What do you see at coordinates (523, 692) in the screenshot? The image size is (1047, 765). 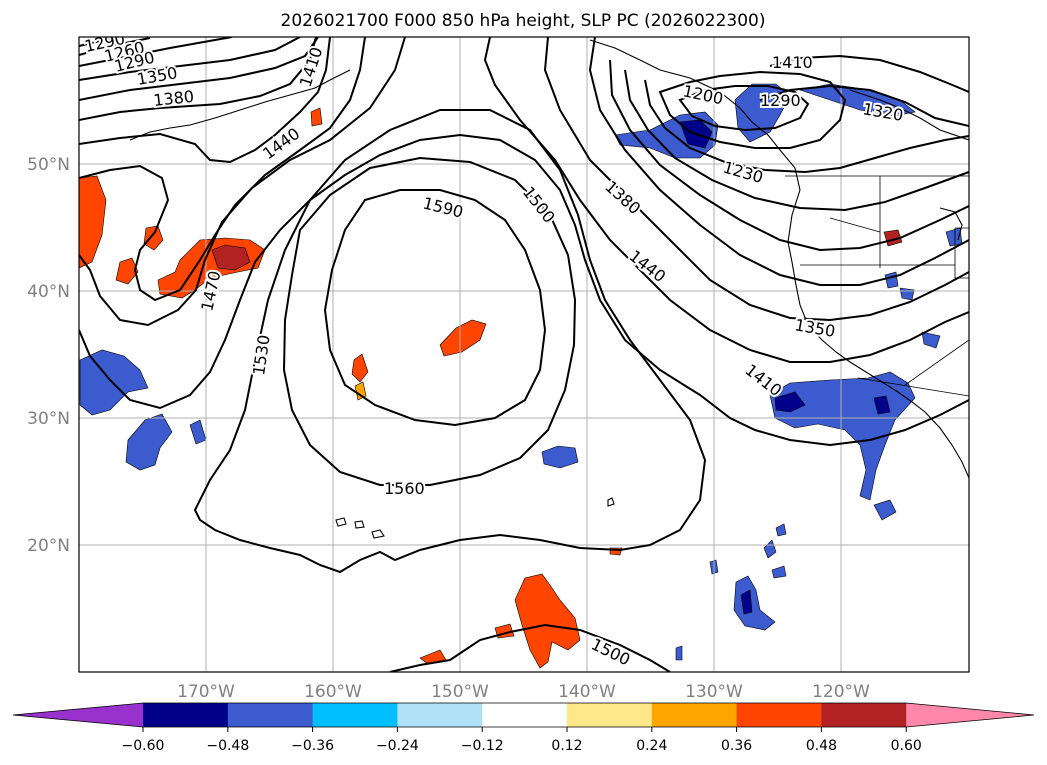 I see `longitude-tick-labels: 170°W 160°W 150°W 140°W 130°W 120°W` at bounding box center [523, 692].